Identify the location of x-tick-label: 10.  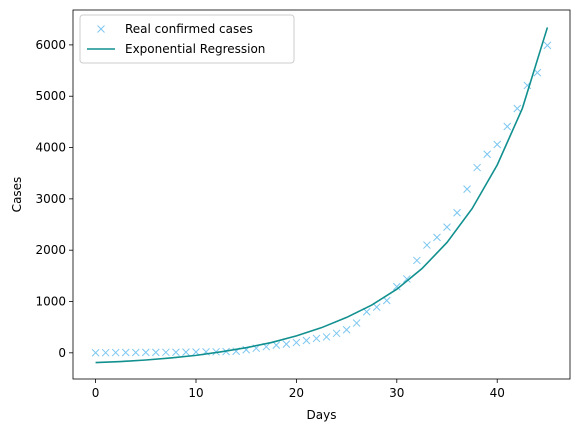
(195, 393).